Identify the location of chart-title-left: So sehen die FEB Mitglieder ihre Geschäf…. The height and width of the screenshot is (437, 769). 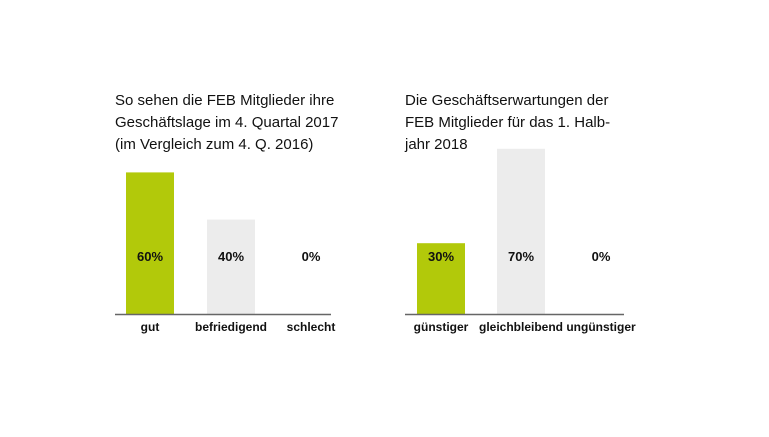
(227, 122).